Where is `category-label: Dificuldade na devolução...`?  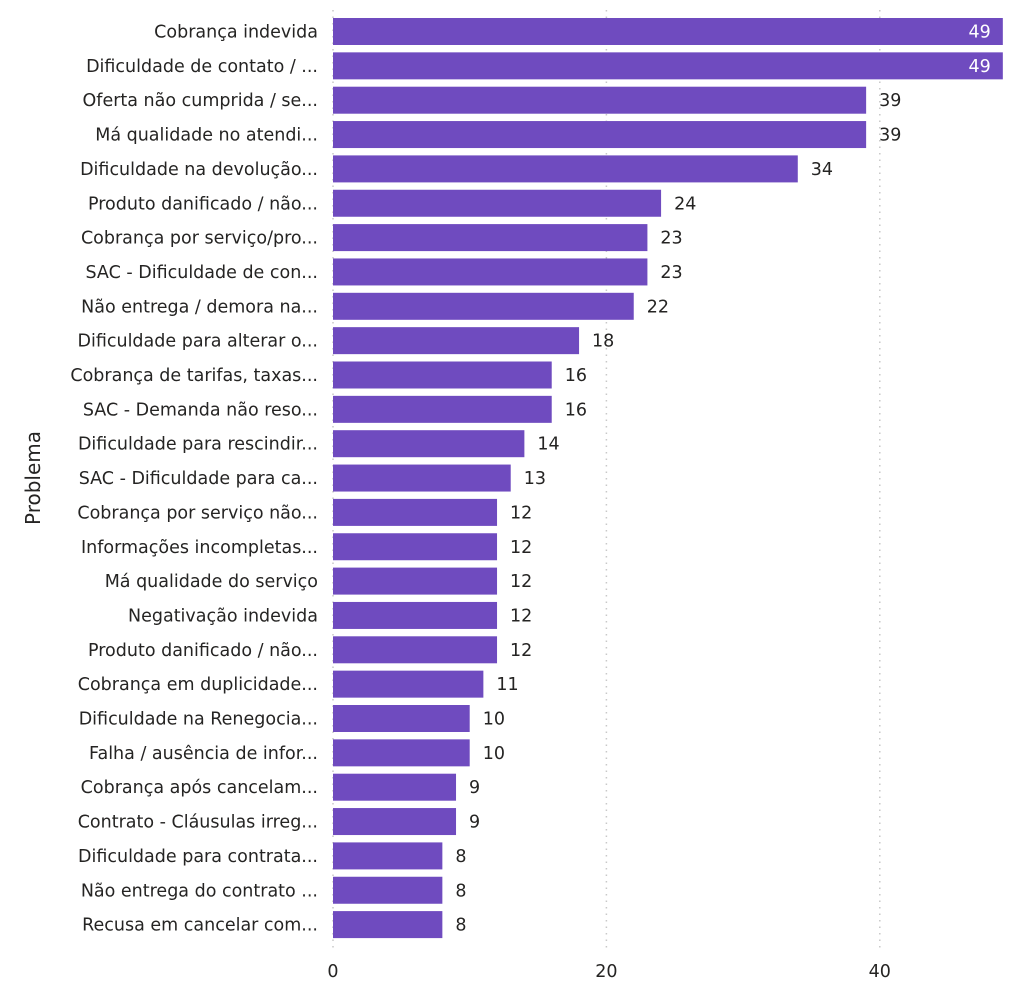
category-label: Dificuldade na devolução... is located at coordinates (199, 170).